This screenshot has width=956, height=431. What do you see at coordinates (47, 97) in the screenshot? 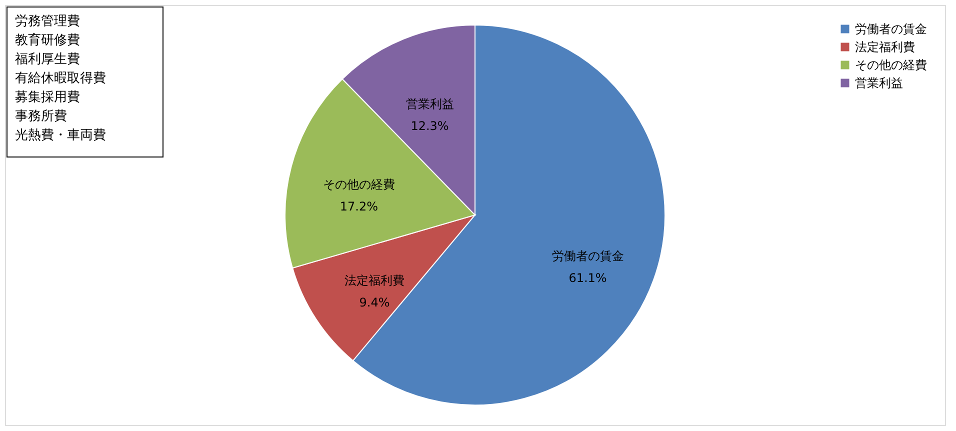
I see `text: 募集採用費` at bounding box center [47, 97].